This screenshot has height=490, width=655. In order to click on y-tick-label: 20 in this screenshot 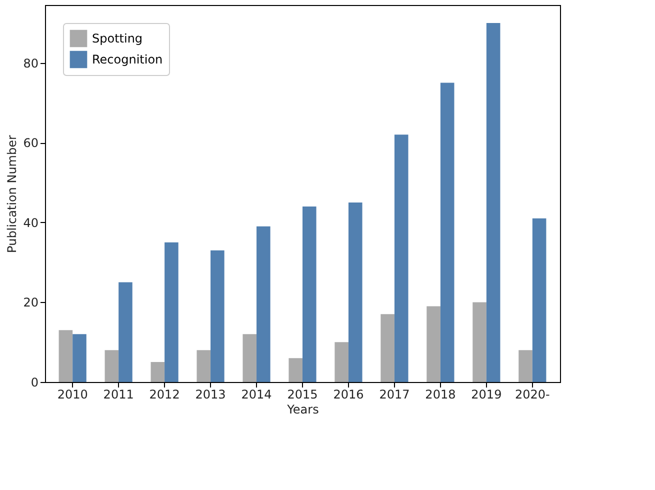, I will do `click(30, 303)`.